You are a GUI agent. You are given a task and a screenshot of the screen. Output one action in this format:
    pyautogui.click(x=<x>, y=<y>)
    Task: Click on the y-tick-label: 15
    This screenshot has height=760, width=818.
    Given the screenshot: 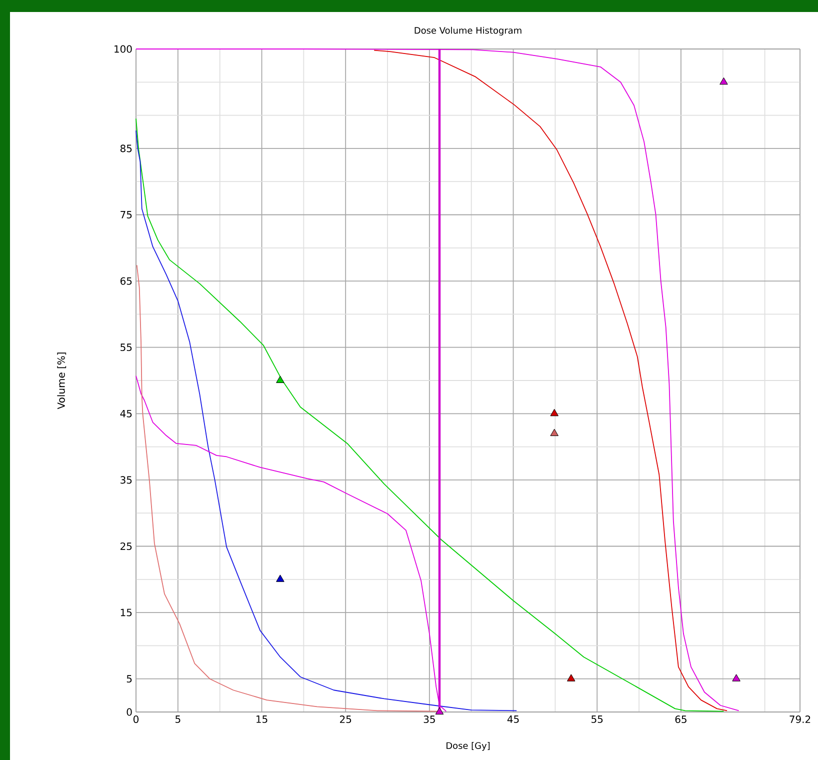 What is the action you would take?
    pyautogui.click(x=126, y=612)
    